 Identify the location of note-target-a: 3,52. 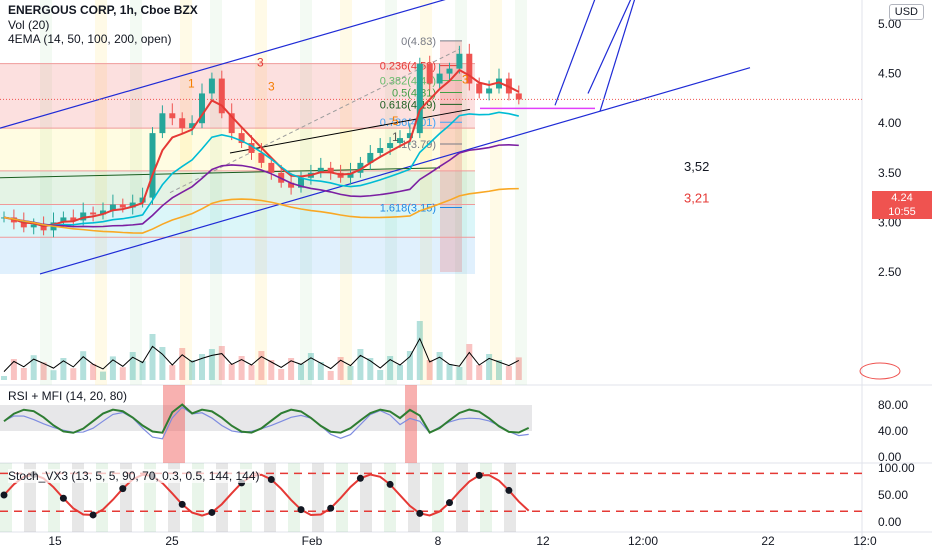
(696, 166).